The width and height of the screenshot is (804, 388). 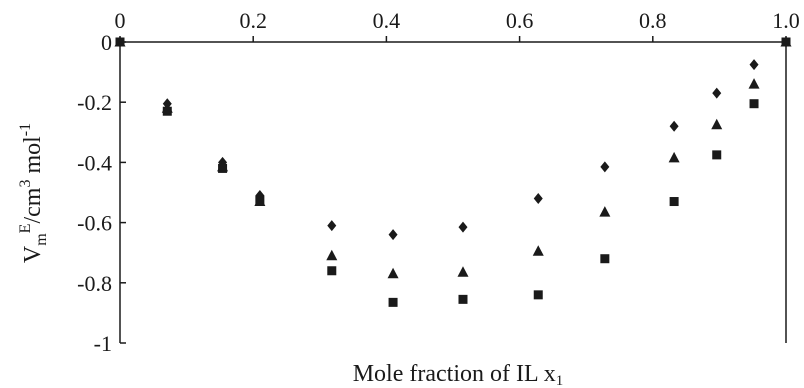 What do you see at coordinates (41, 239) in the screenshot?
I see `y-axis-title-sub: m` at bounding box center [41, 239].